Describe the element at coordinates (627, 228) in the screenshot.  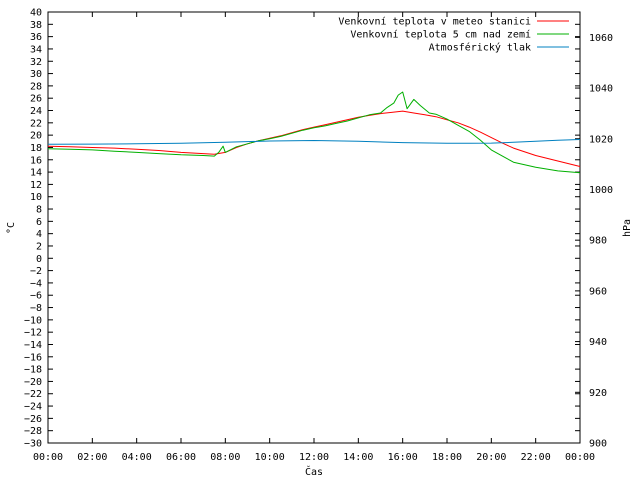
I see `y2-axis-title: hPa` at that location.